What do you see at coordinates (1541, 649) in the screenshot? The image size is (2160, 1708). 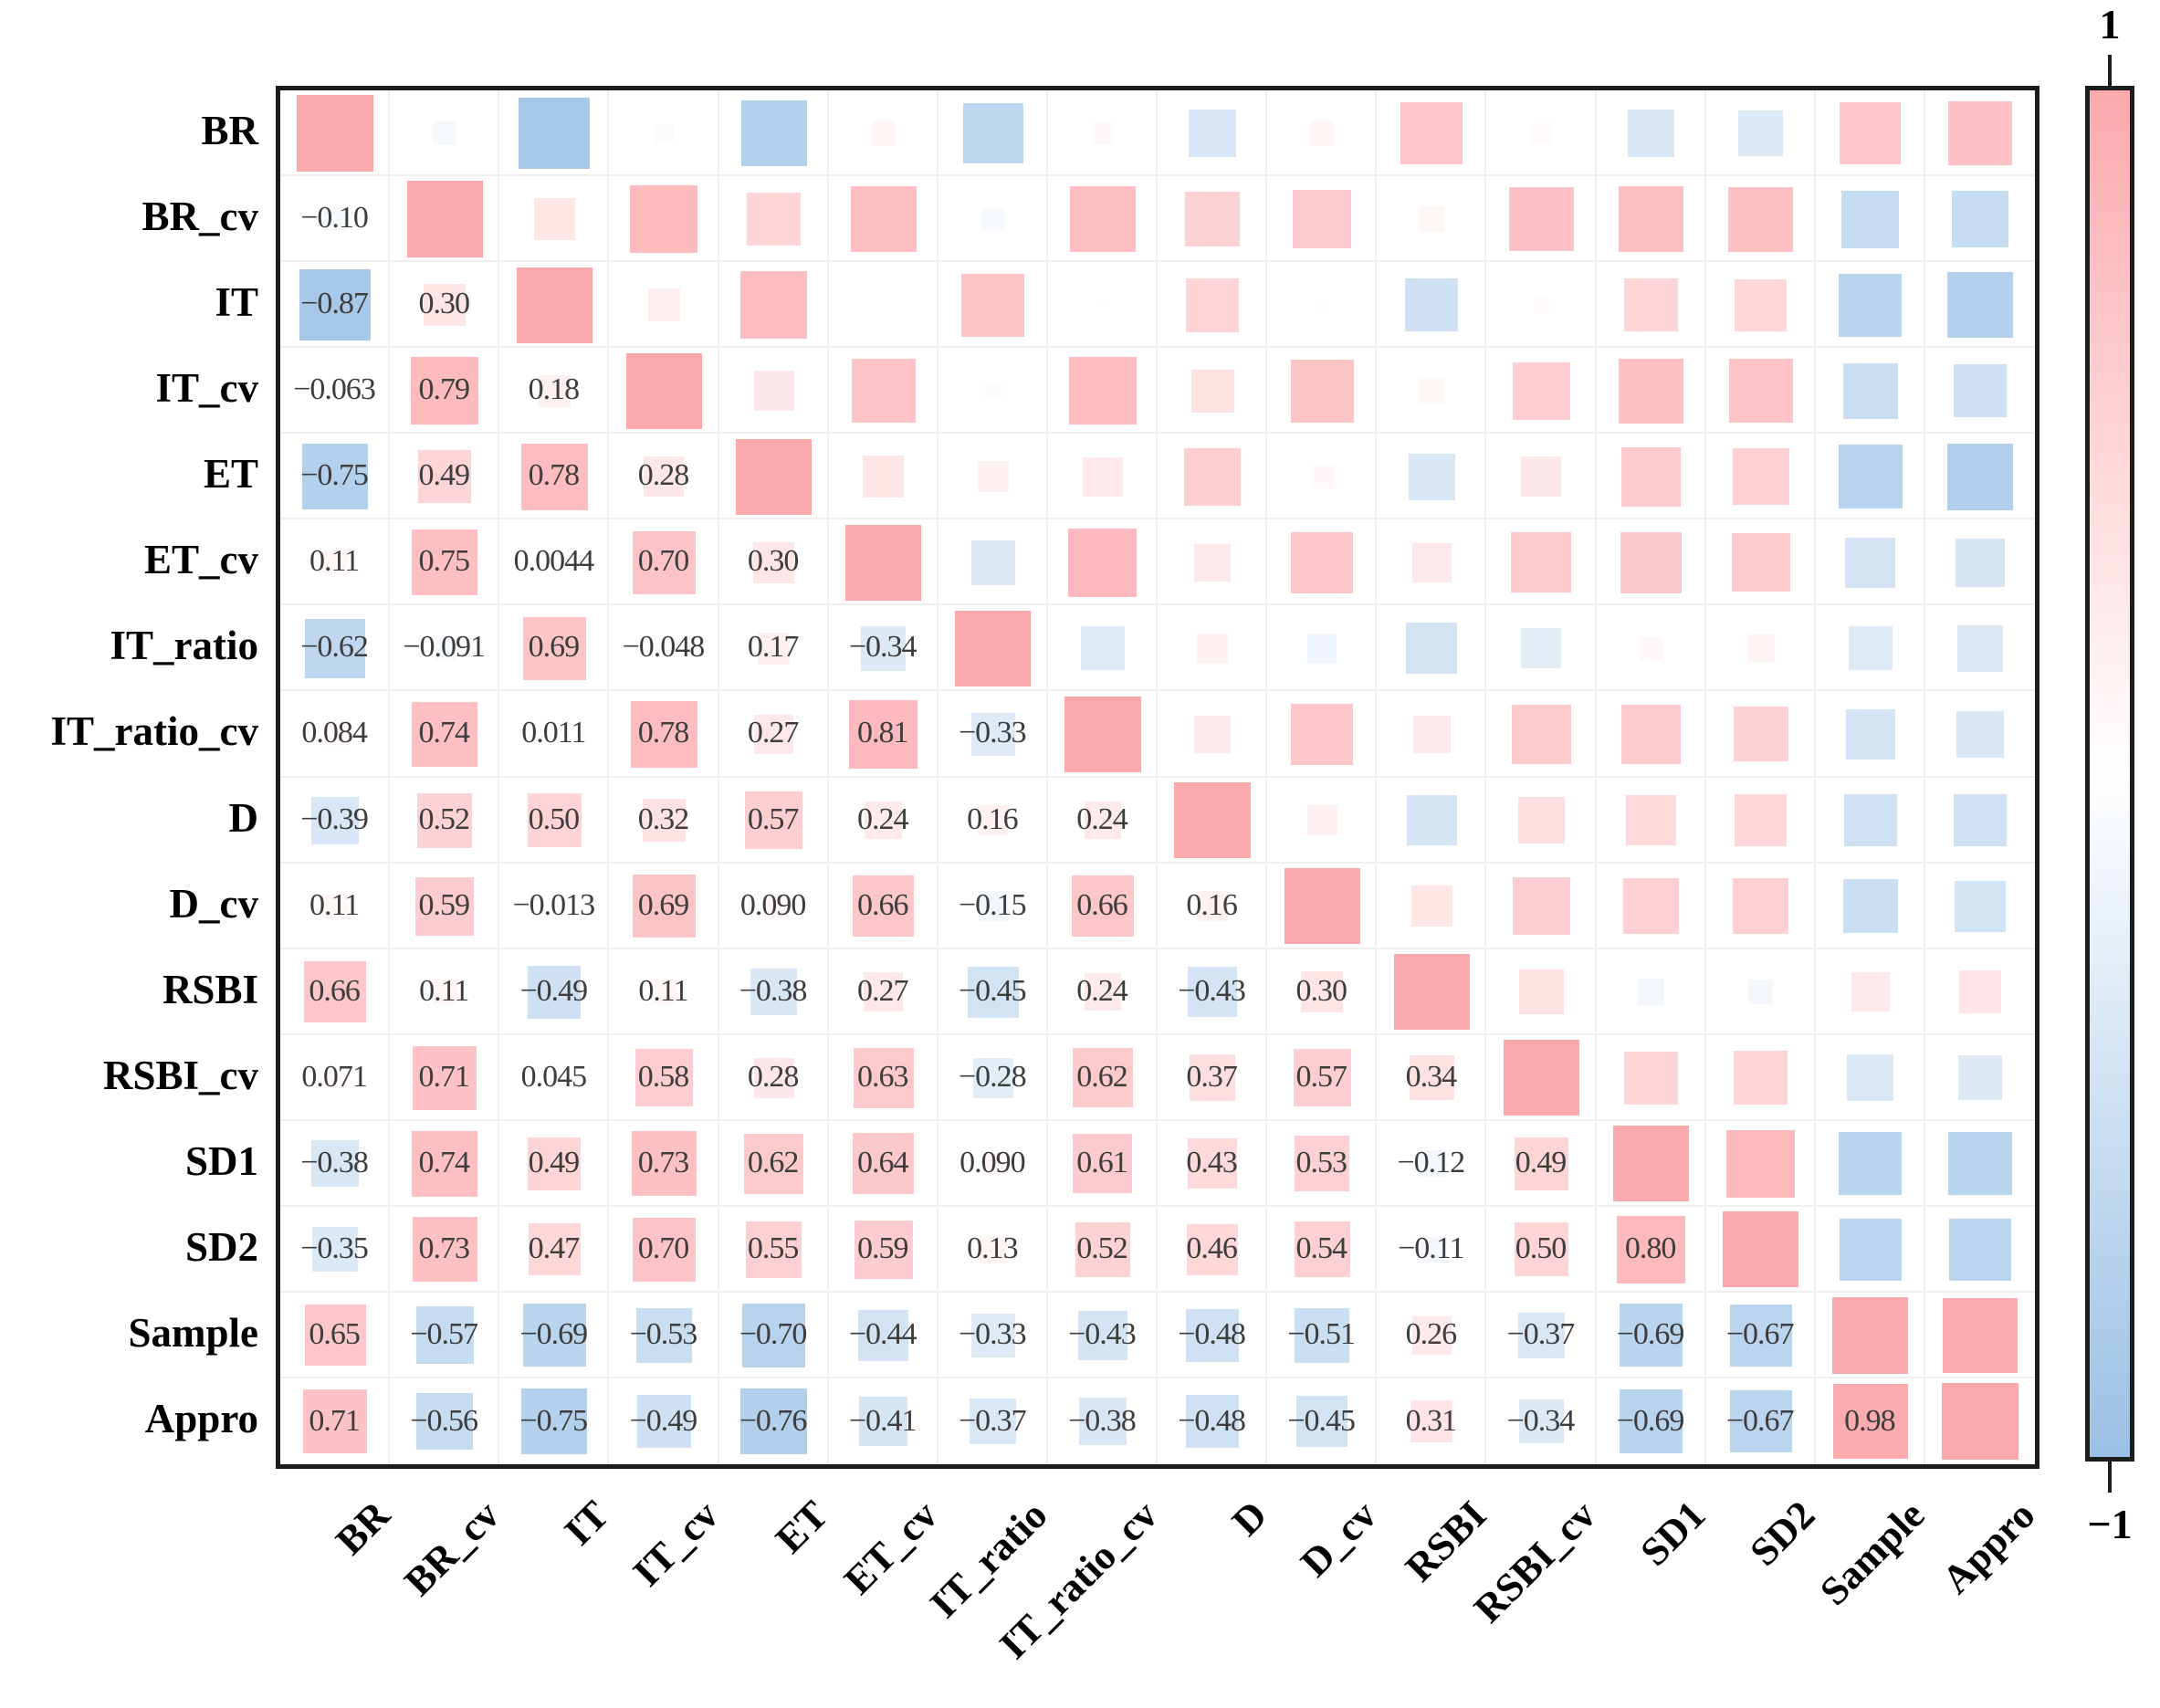 I see `matrix-cell-IT_ratio-RSBI_cv` at bounding box center [1541, 649].